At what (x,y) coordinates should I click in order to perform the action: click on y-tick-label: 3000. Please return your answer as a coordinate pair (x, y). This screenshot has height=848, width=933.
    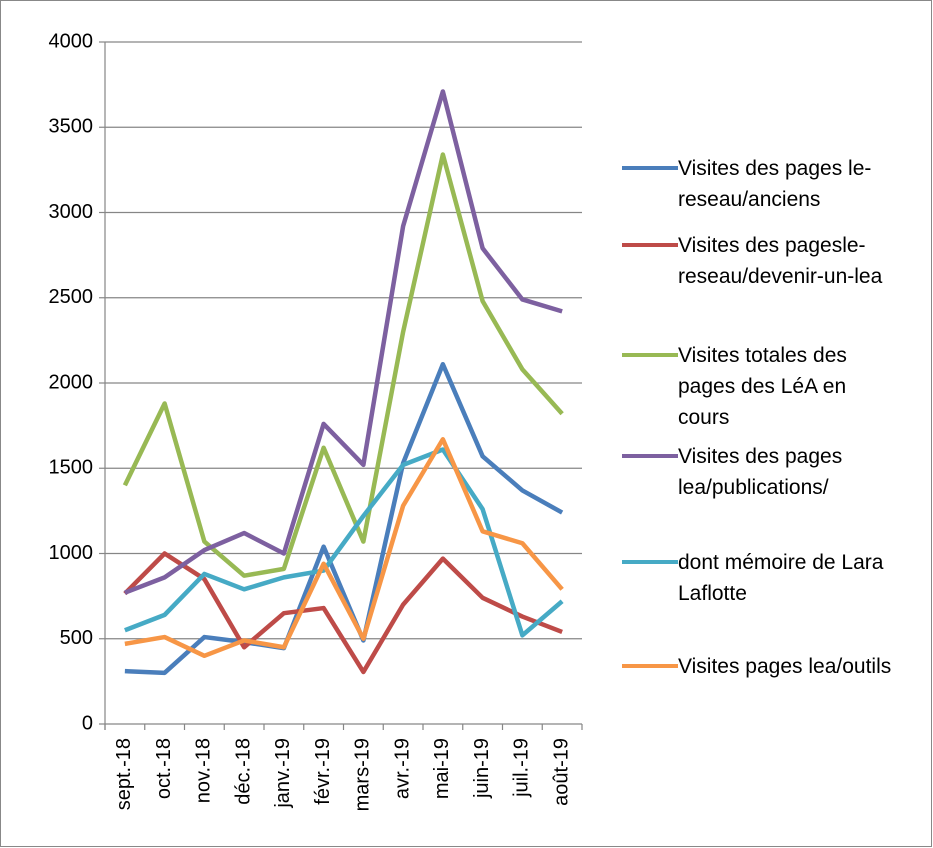
    Looking at the image, I should click on (71, 212).